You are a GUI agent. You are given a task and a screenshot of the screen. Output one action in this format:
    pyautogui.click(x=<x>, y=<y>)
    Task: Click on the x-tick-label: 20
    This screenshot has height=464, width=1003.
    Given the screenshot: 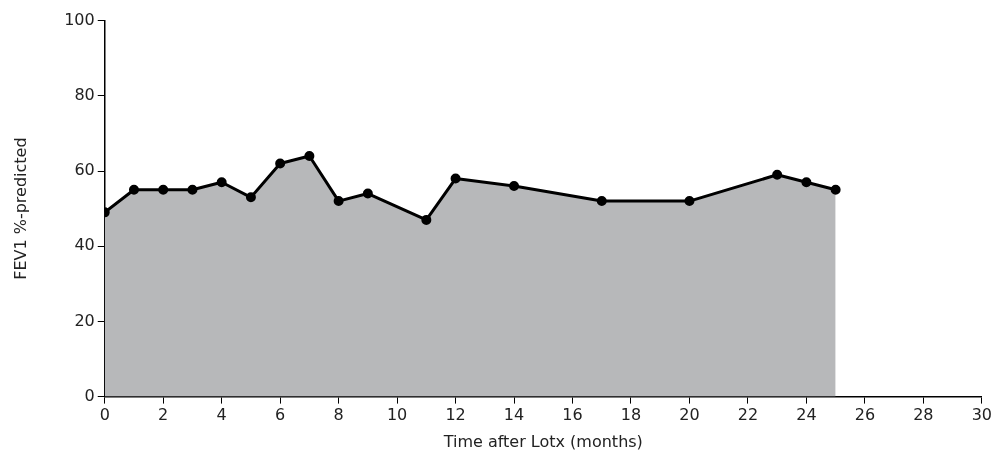 What is the action you would take?
    pyautogui.click(x=689, y=415)
    